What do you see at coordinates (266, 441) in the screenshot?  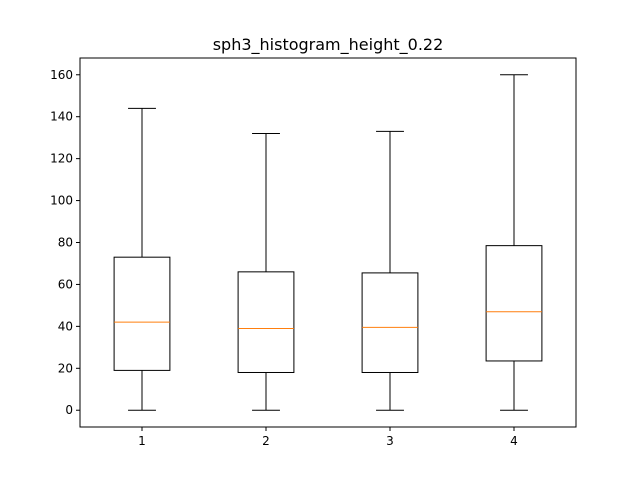 I see `x-tick-label: 2` at bounding box center [266, 441].